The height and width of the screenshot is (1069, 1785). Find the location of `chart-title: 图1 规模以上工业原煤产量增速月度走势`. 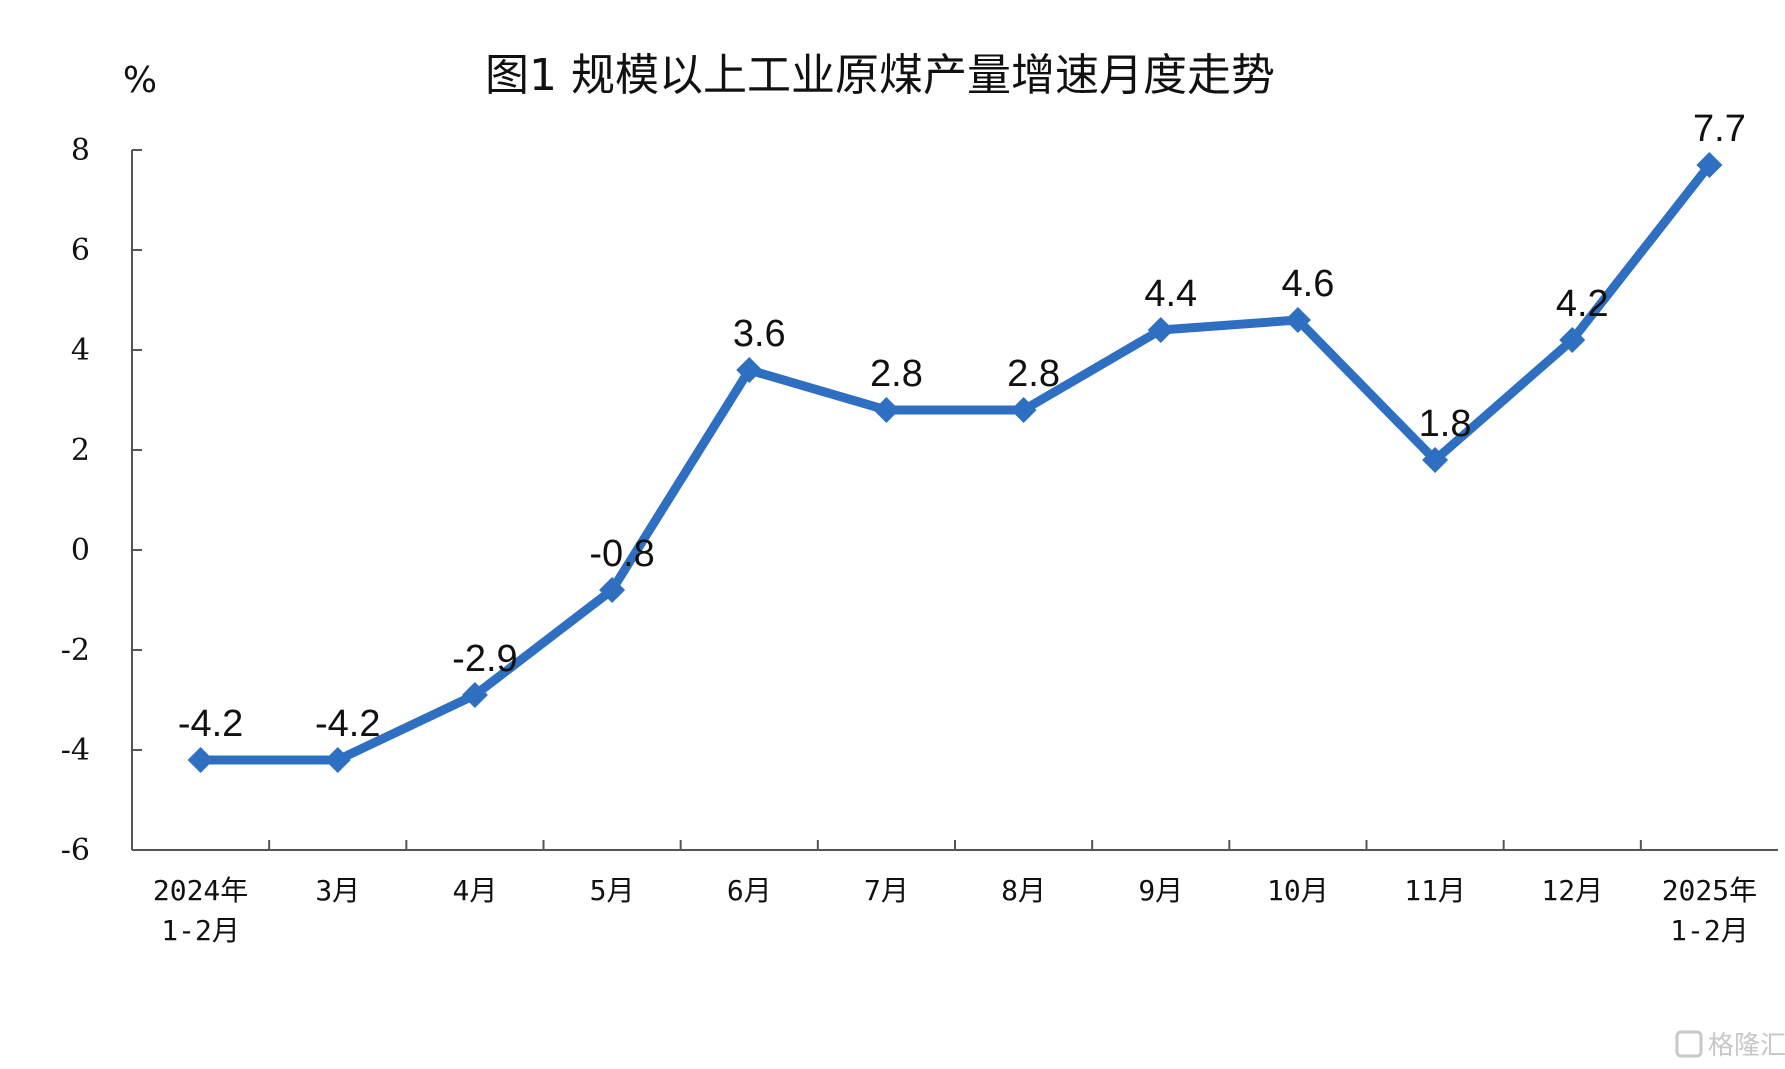

chart-title: 图1 规模以上工业原煤产量增速月度走势 is located at coordinates (880, 75).